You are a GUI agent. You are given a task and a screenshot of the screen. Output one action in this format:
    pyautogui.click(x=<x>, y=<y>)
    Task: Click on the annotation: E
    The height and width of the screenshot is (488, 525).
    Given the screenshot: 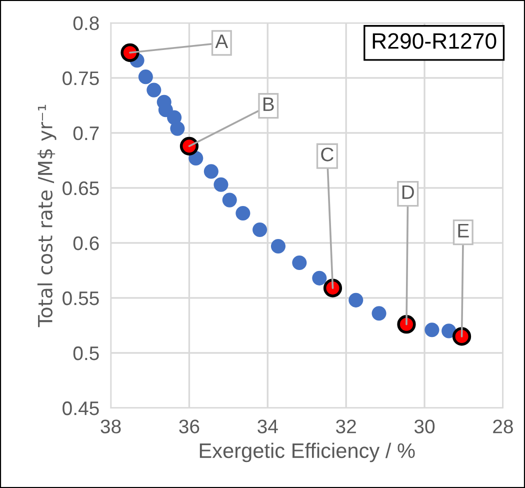 What is the action you would take?
    pyautogui.click(x=463, y=231)
    